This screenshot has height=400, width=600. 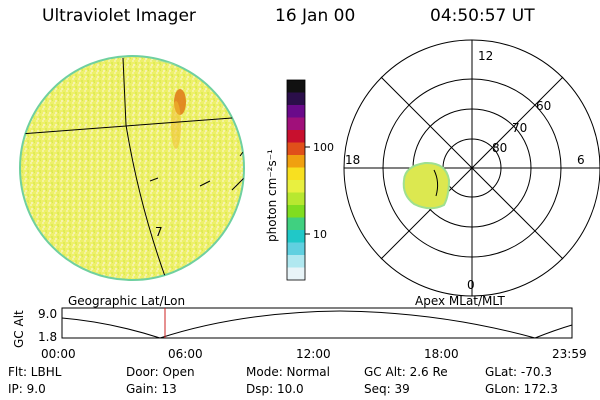 I want to click on x-tick: 12:00, so click(x=313, y=354).